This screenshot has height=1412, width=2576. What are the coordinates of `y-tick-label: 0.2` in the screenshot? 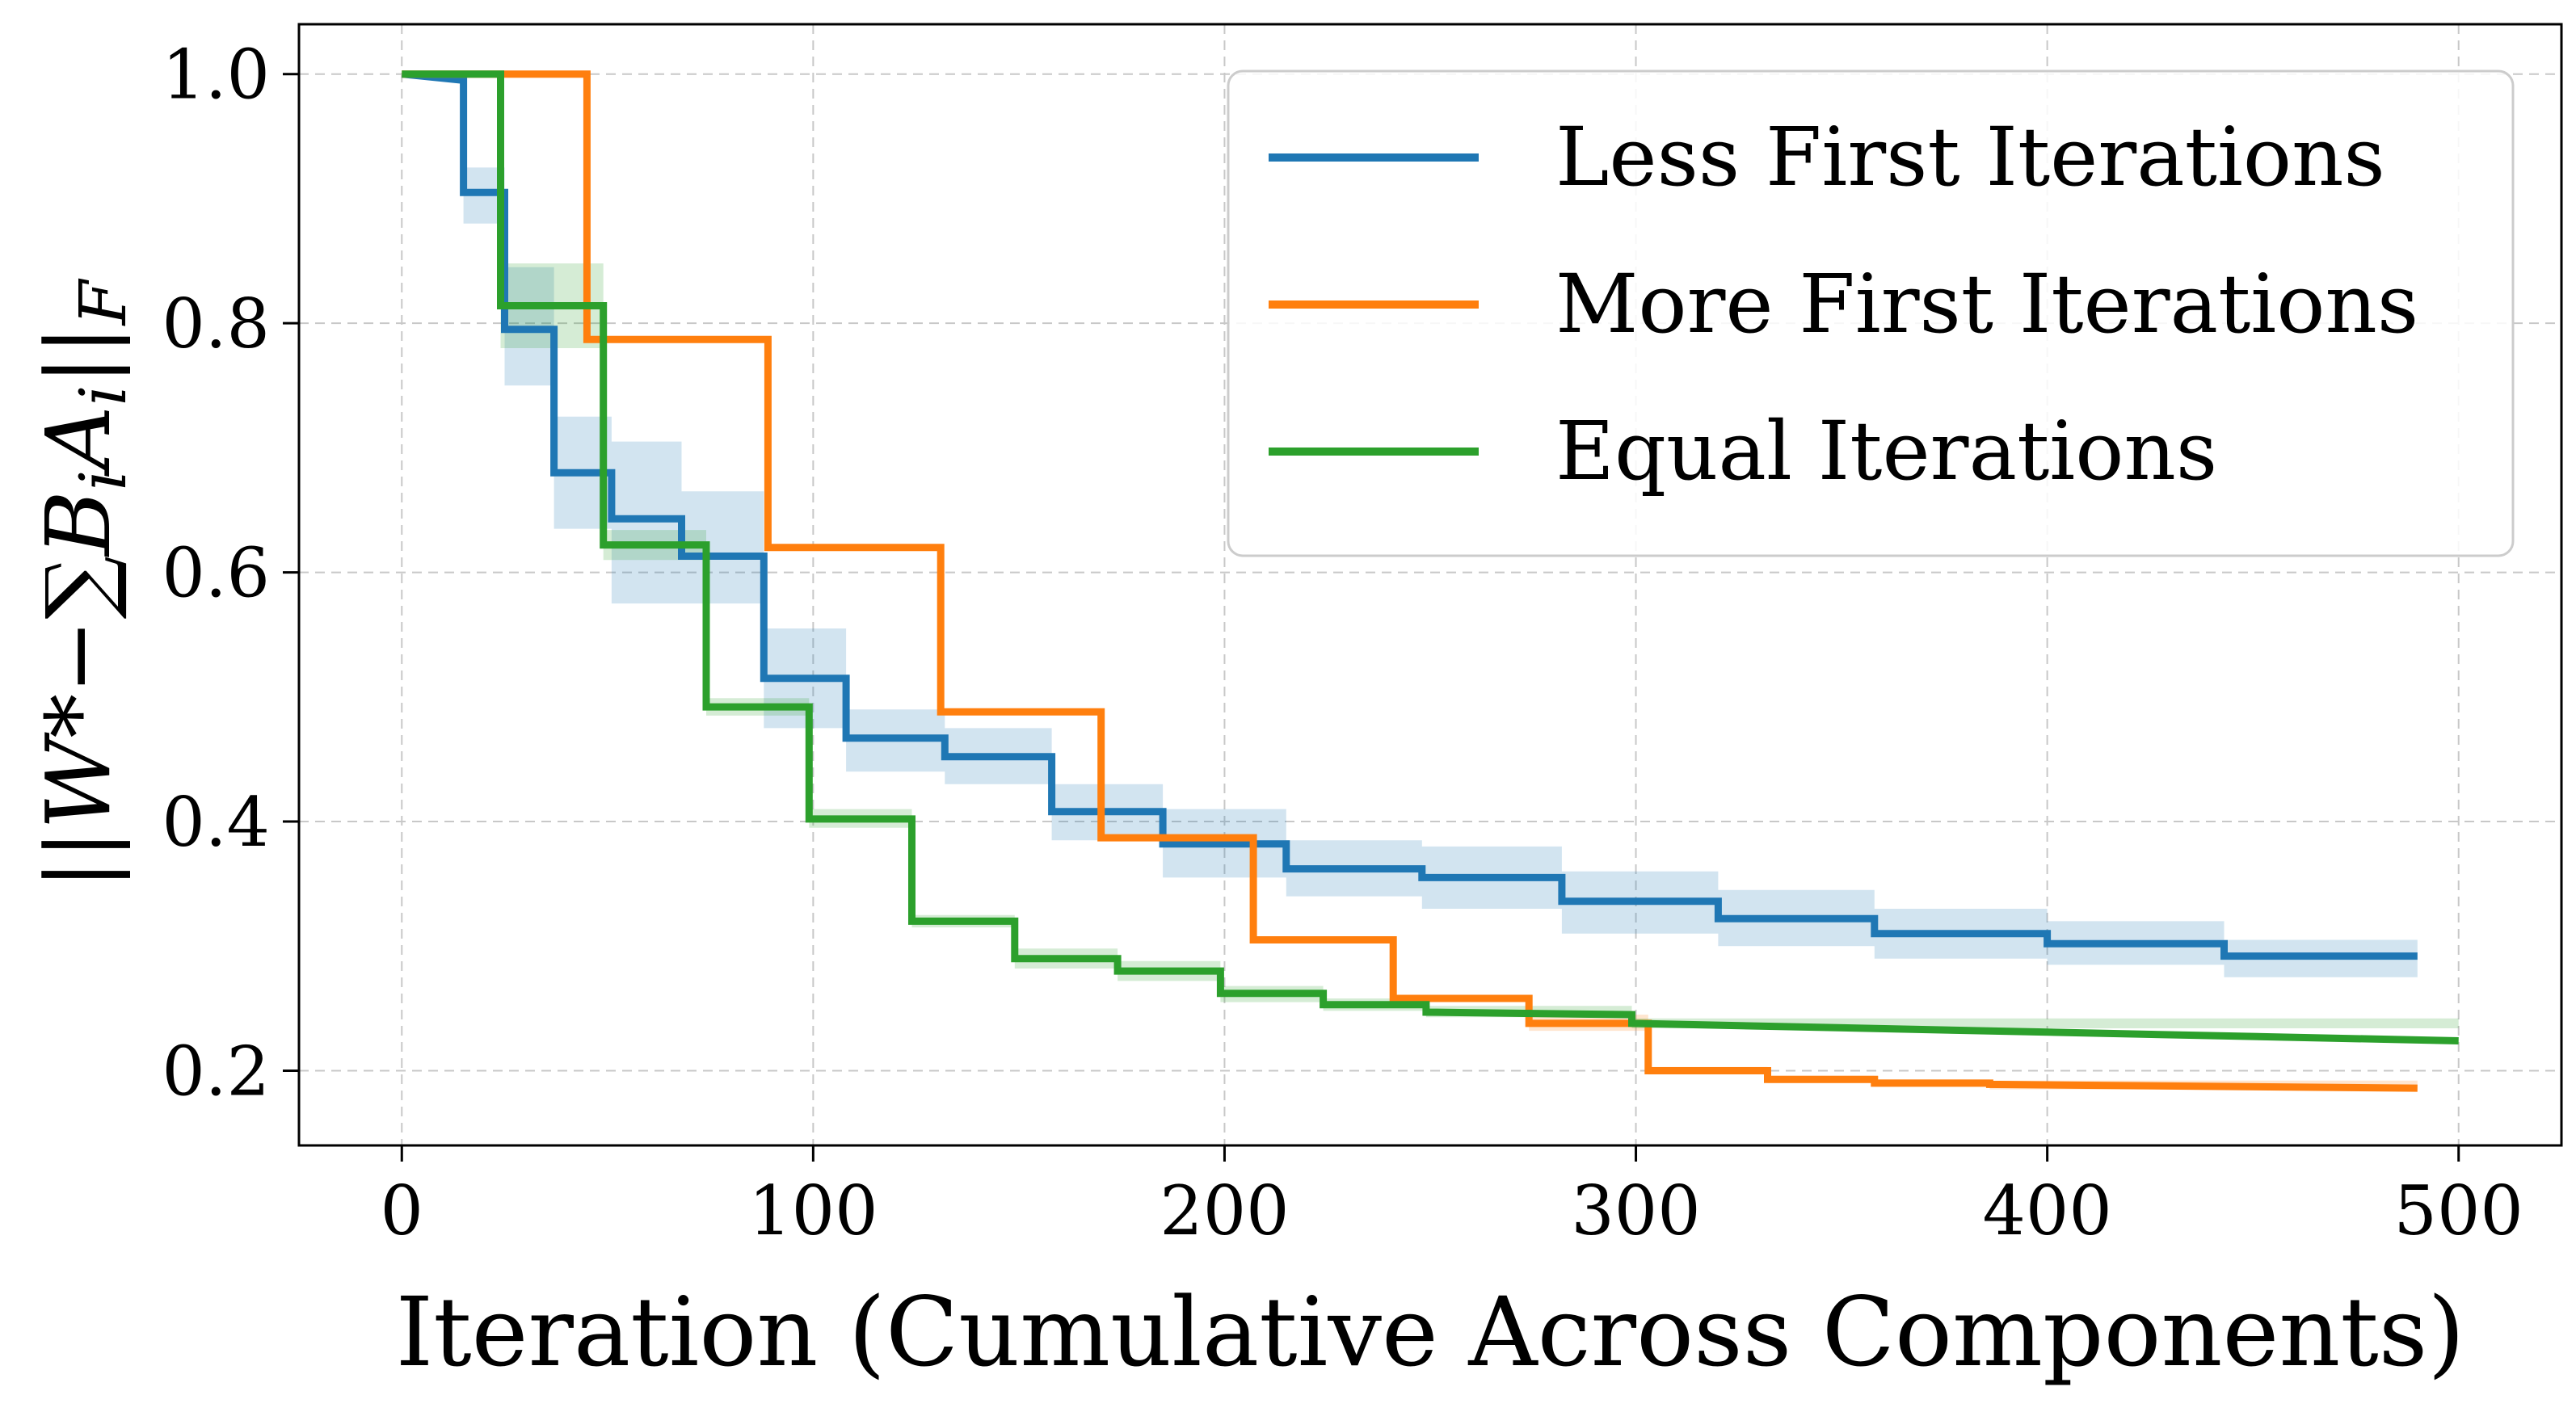 It's located at (216, 1071).